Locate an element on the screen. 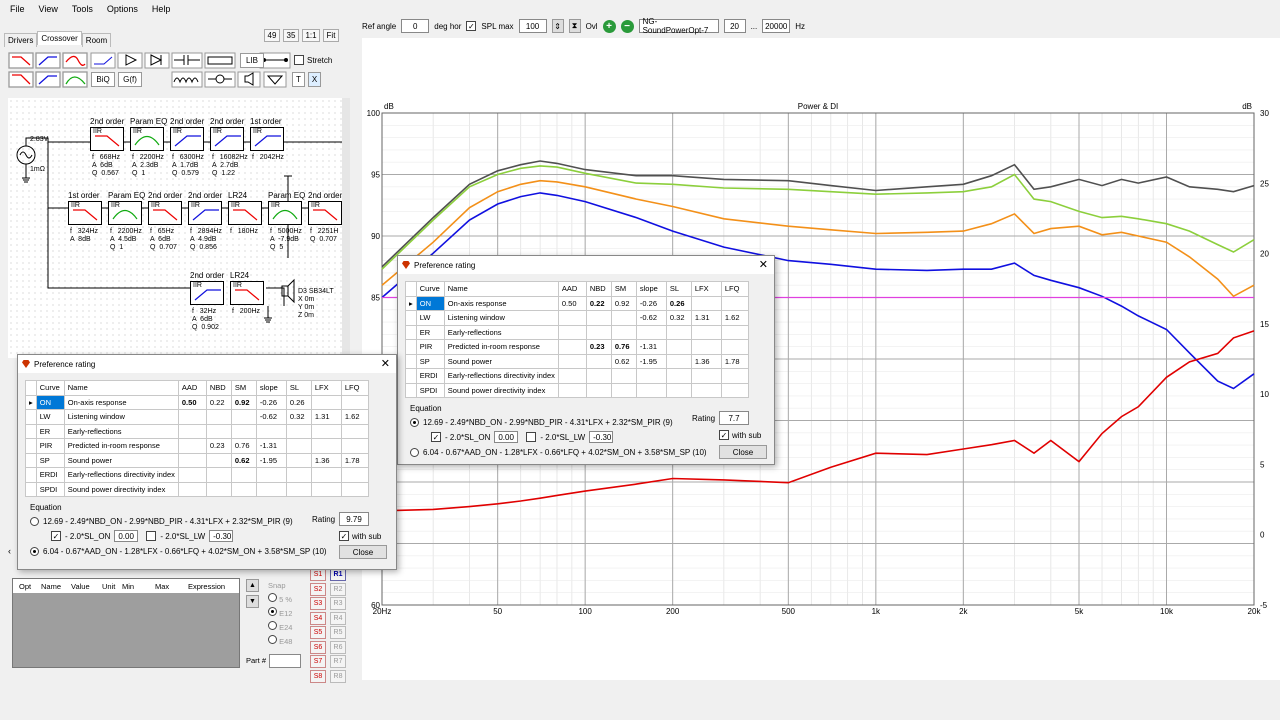  zoom-1-1-button: 1:1 is located at coordinates (311, 35).